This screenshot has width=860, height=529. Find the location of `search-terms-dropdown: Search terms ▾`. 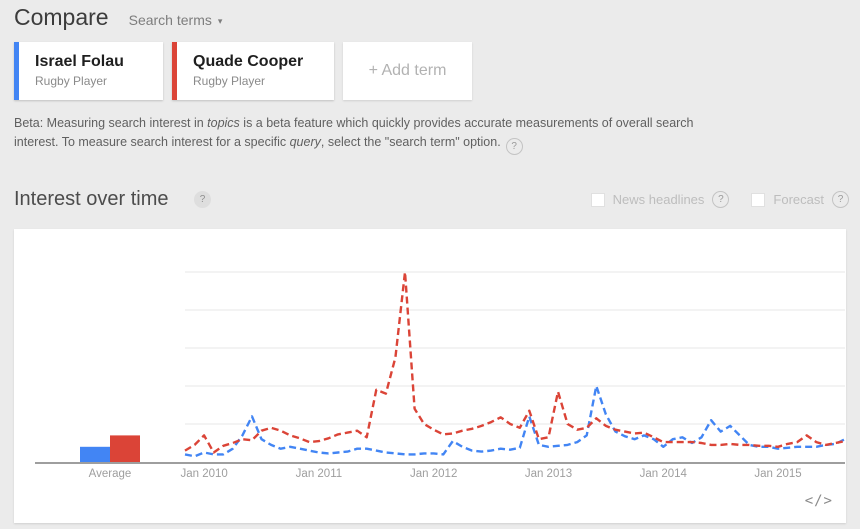

search-terms-dropdown: Search terms ▾ is located at coordinates (176, 20).